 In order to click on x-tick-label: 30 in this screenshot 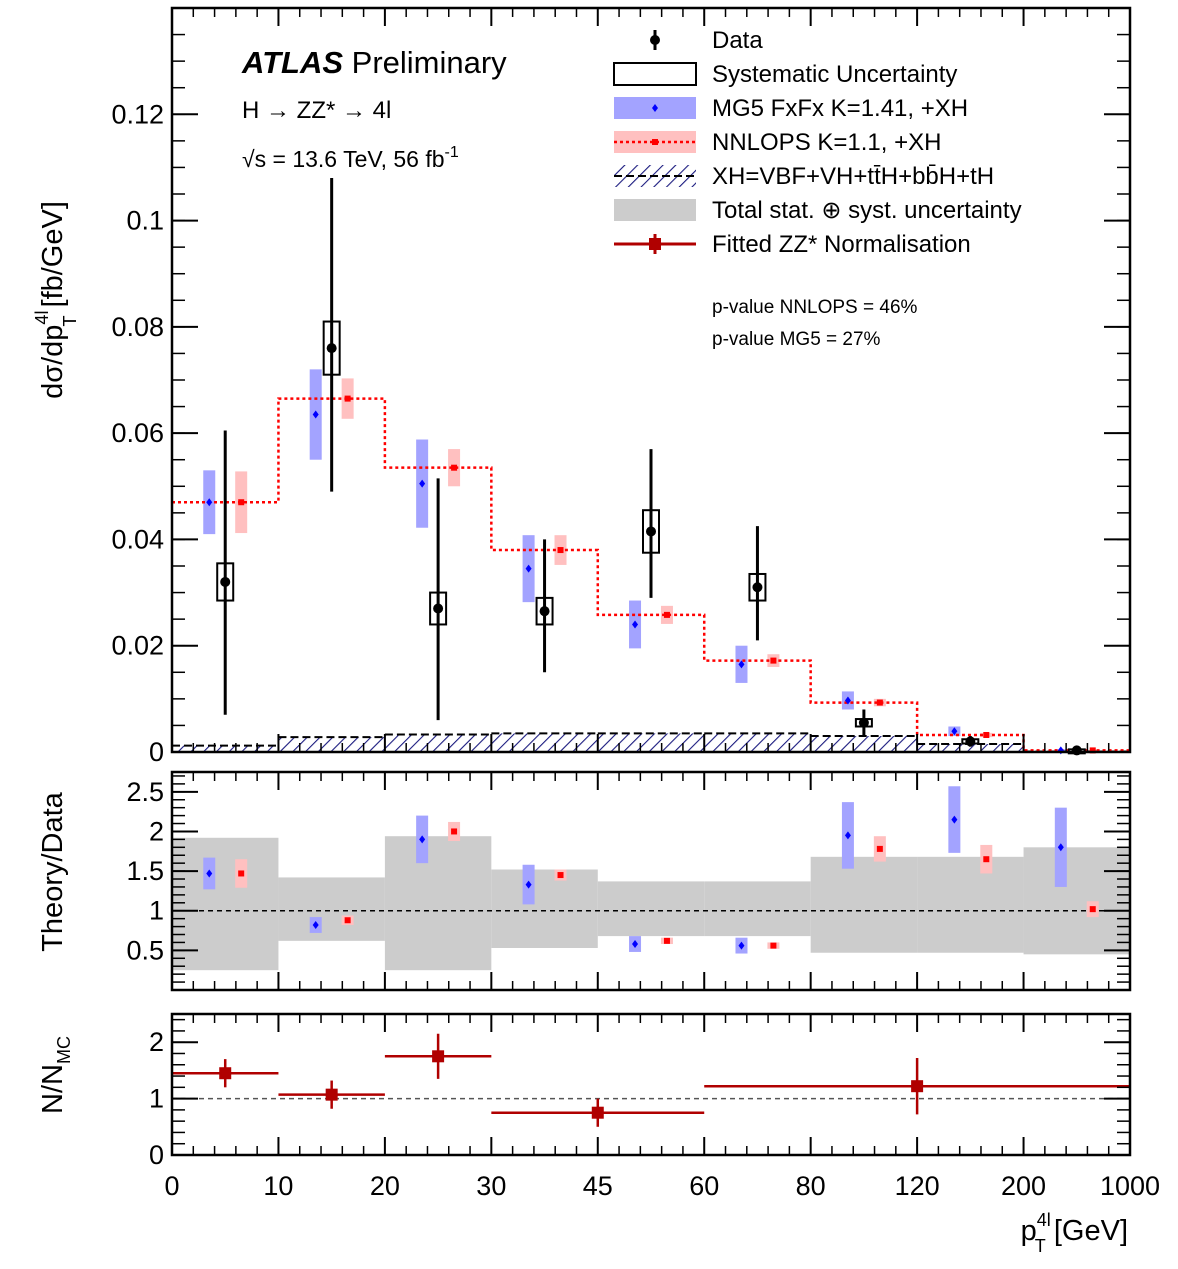, I will do `click(491, 1186)`.